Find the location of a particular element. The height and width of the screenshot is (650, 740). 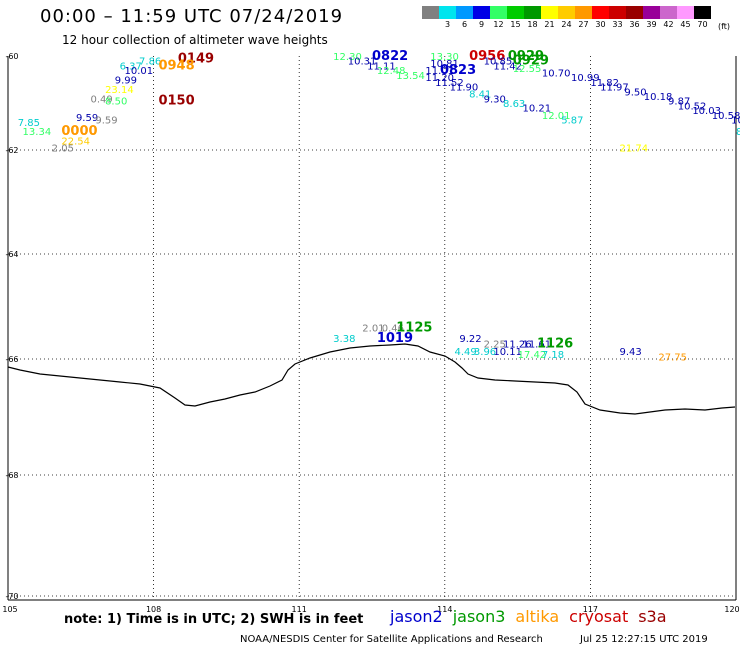

wave-height-value: 9.87 is located at coordinates (679, 102).